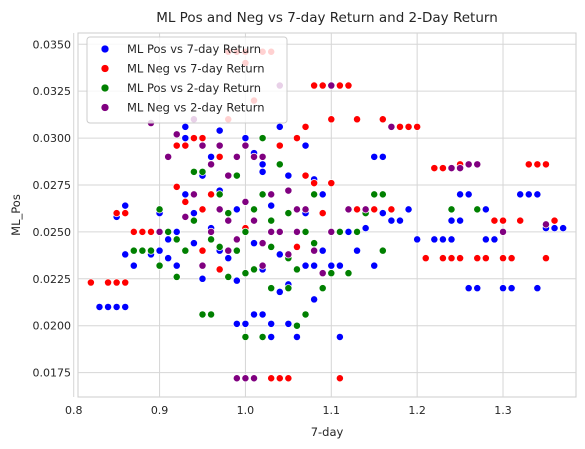 Image resolution: width=585 pixels, height=449 pixels. I want to click on x-tick-label: 1.1, so click(332, 410).